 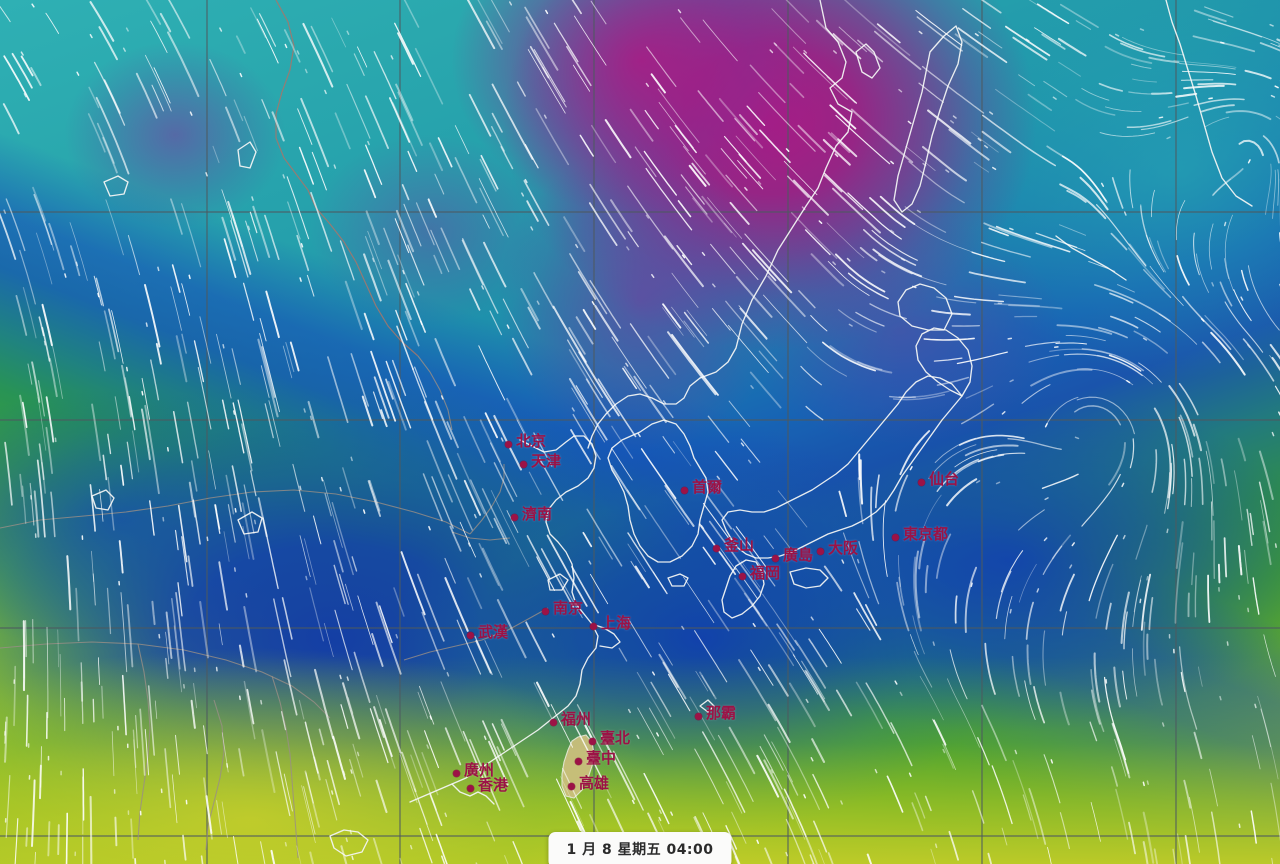 I want to click on timestamp-label: 1 月 8 星期五 04:00, so click(x=640, y=848).